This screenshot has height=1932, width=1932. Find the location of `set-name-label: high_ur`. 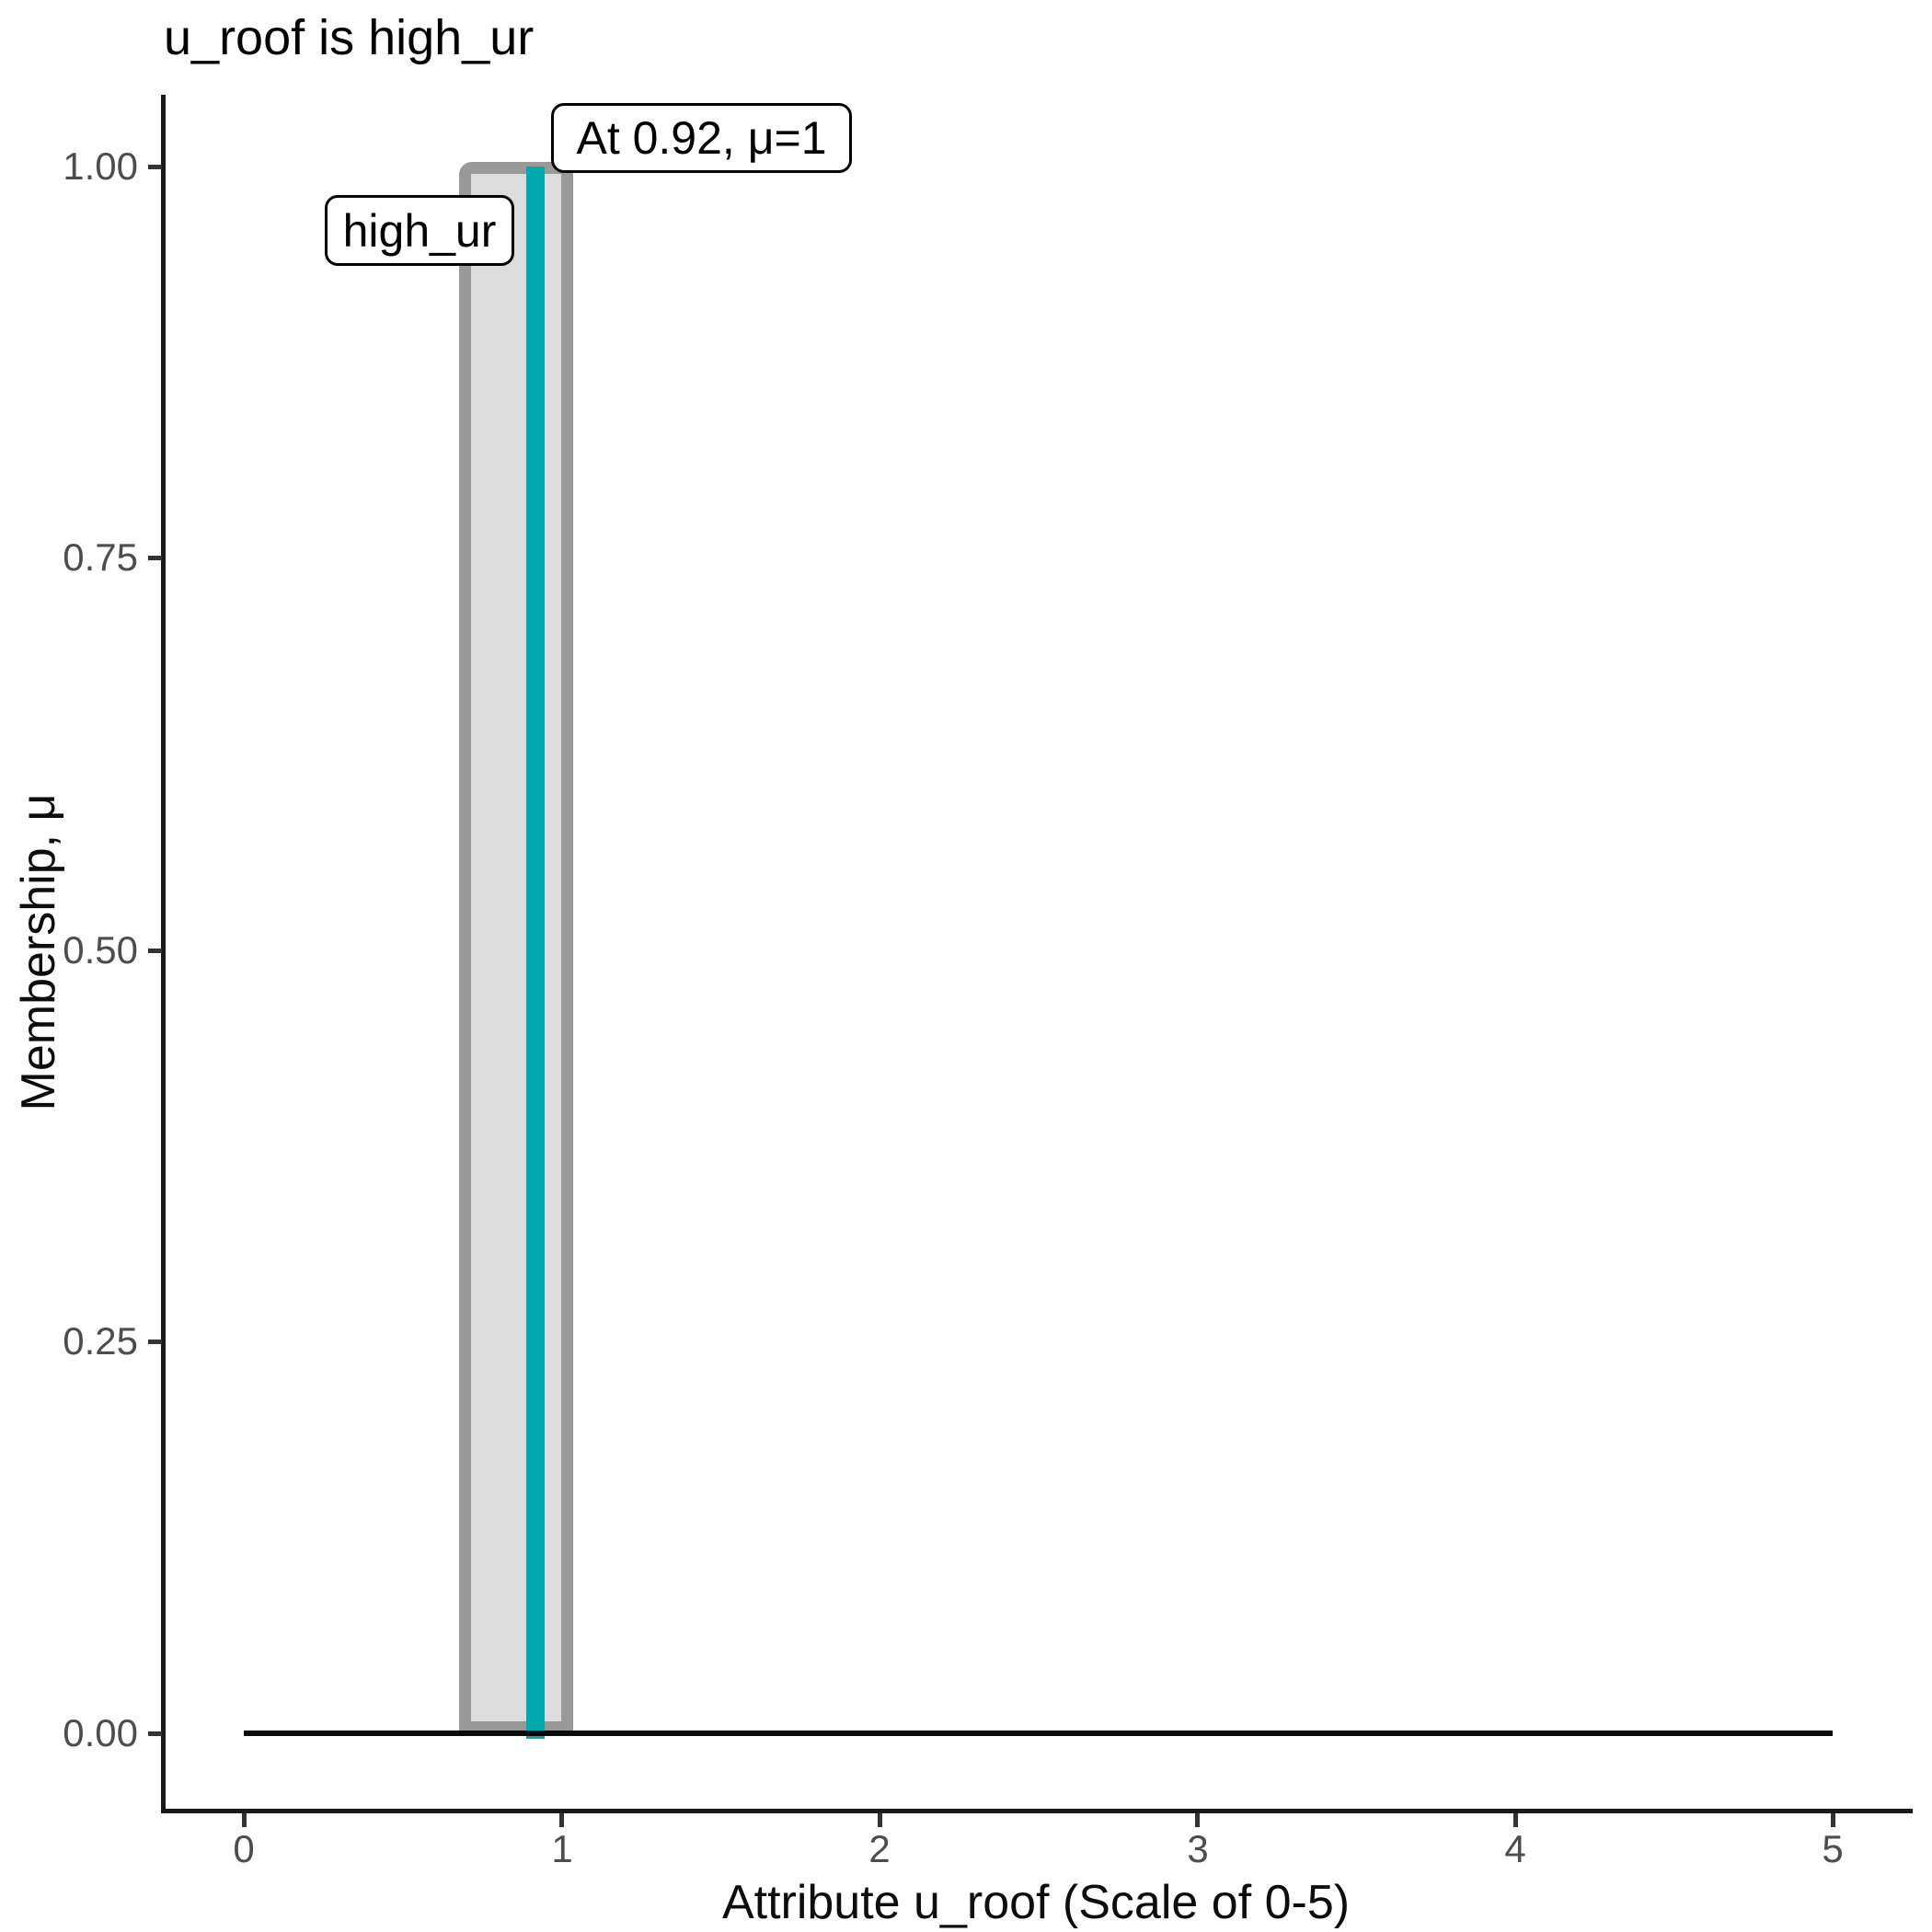

set-name-label: high_ur is located at coordinates (419, 230).